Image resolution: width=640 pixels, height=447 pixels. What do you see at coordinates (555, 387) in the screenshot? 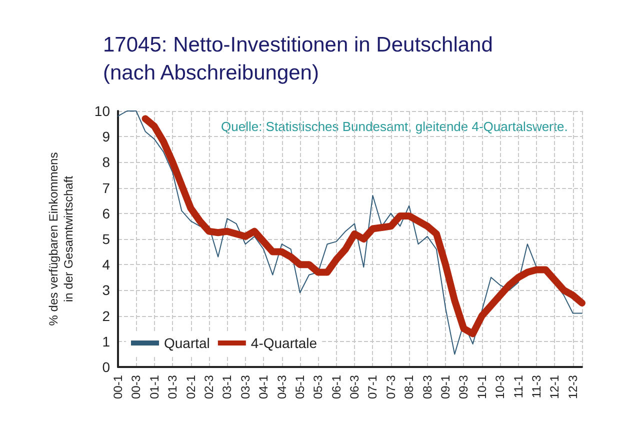
I see `x-tick-label: 12-1` at bounding box center [555, 387].